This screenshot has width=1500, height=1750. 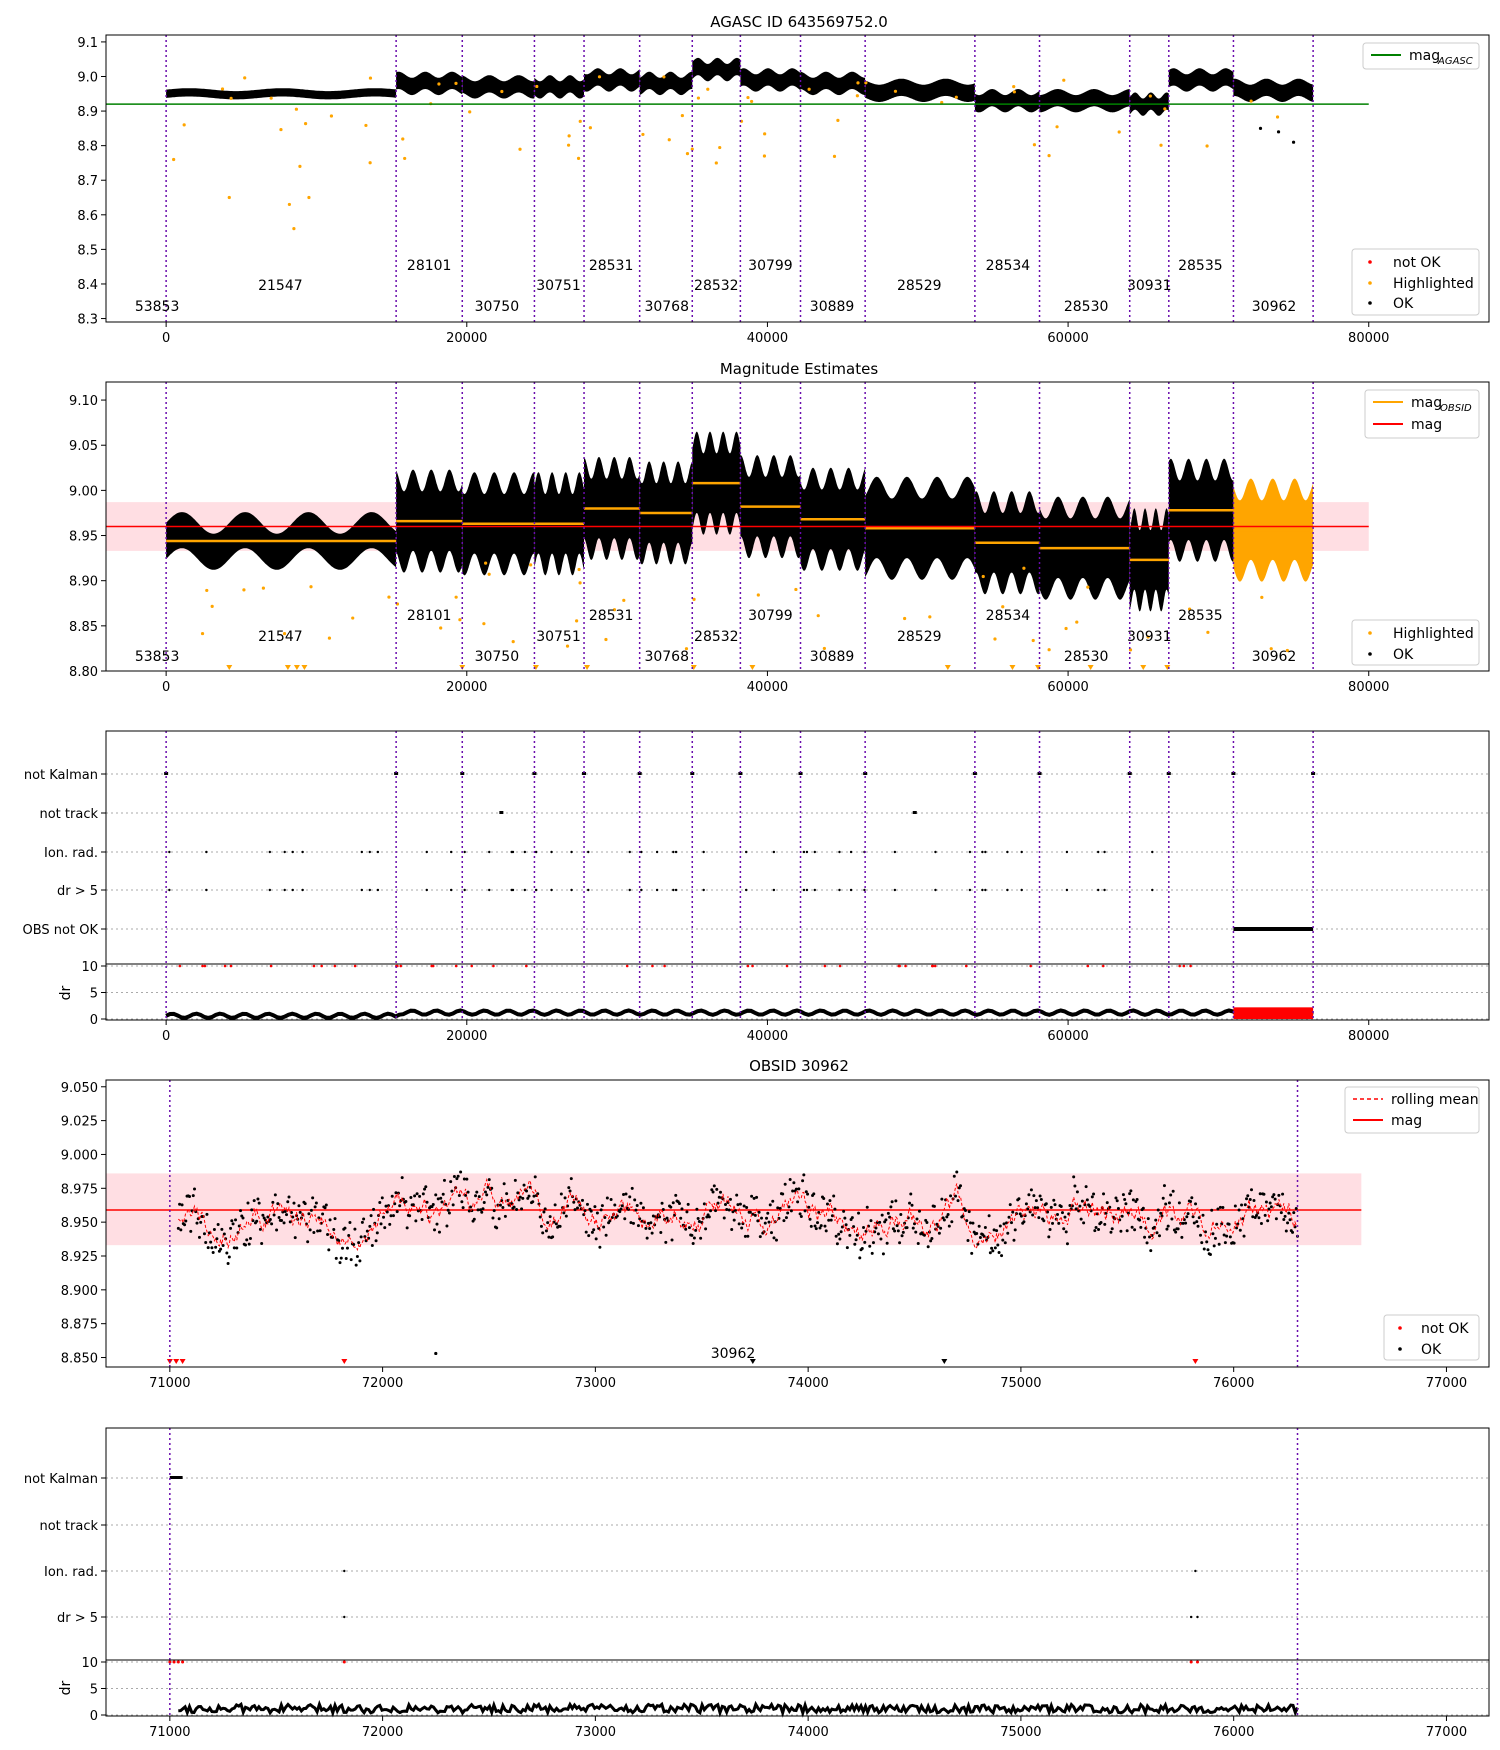 I want to click on x-tick-label: 0, so click(x=166, y=687).